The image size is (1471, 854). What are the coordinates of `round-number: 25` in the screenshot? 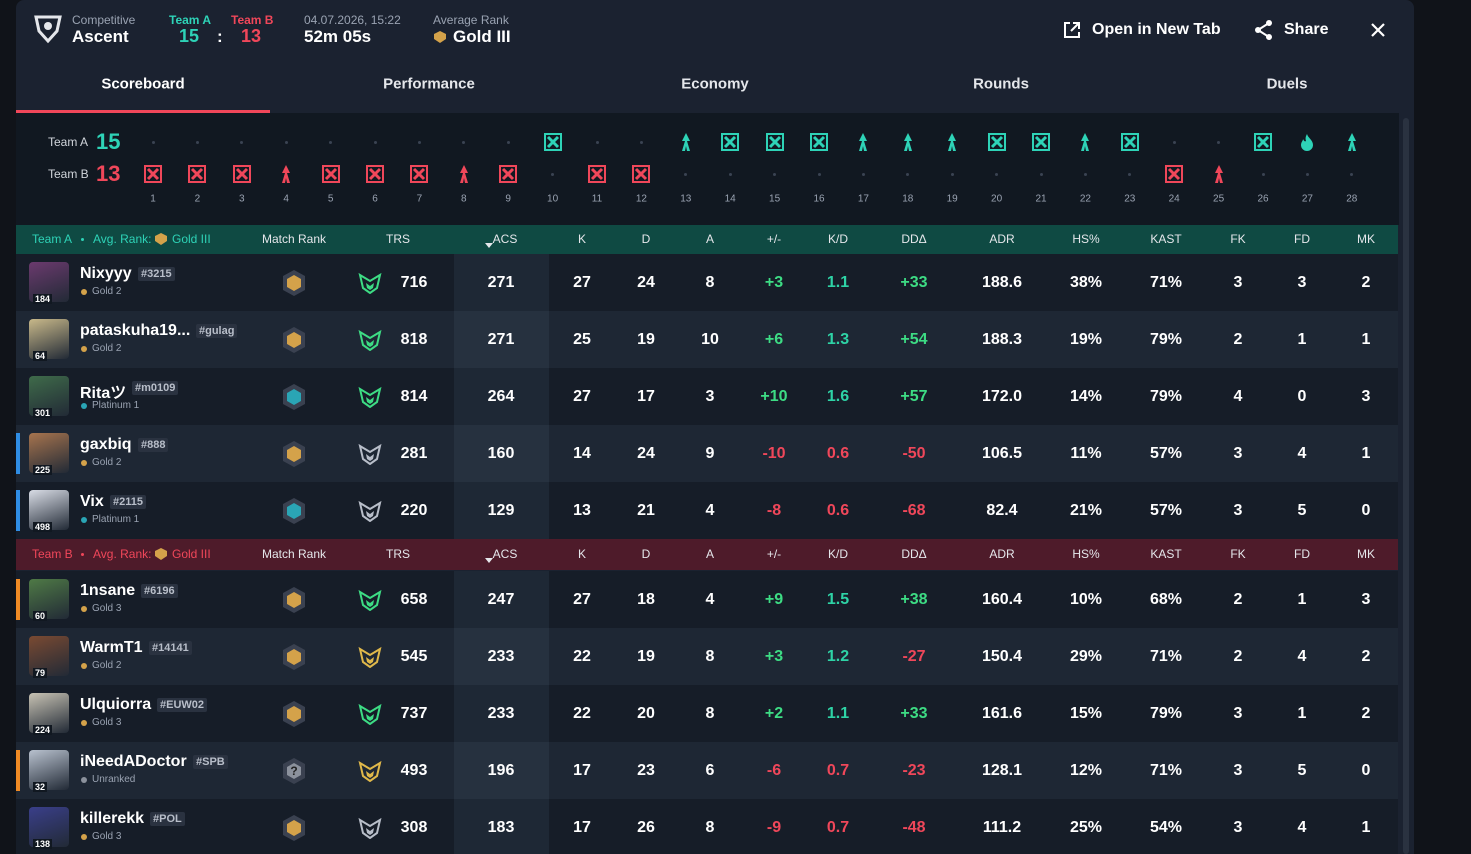 It's located at (1219, 199).